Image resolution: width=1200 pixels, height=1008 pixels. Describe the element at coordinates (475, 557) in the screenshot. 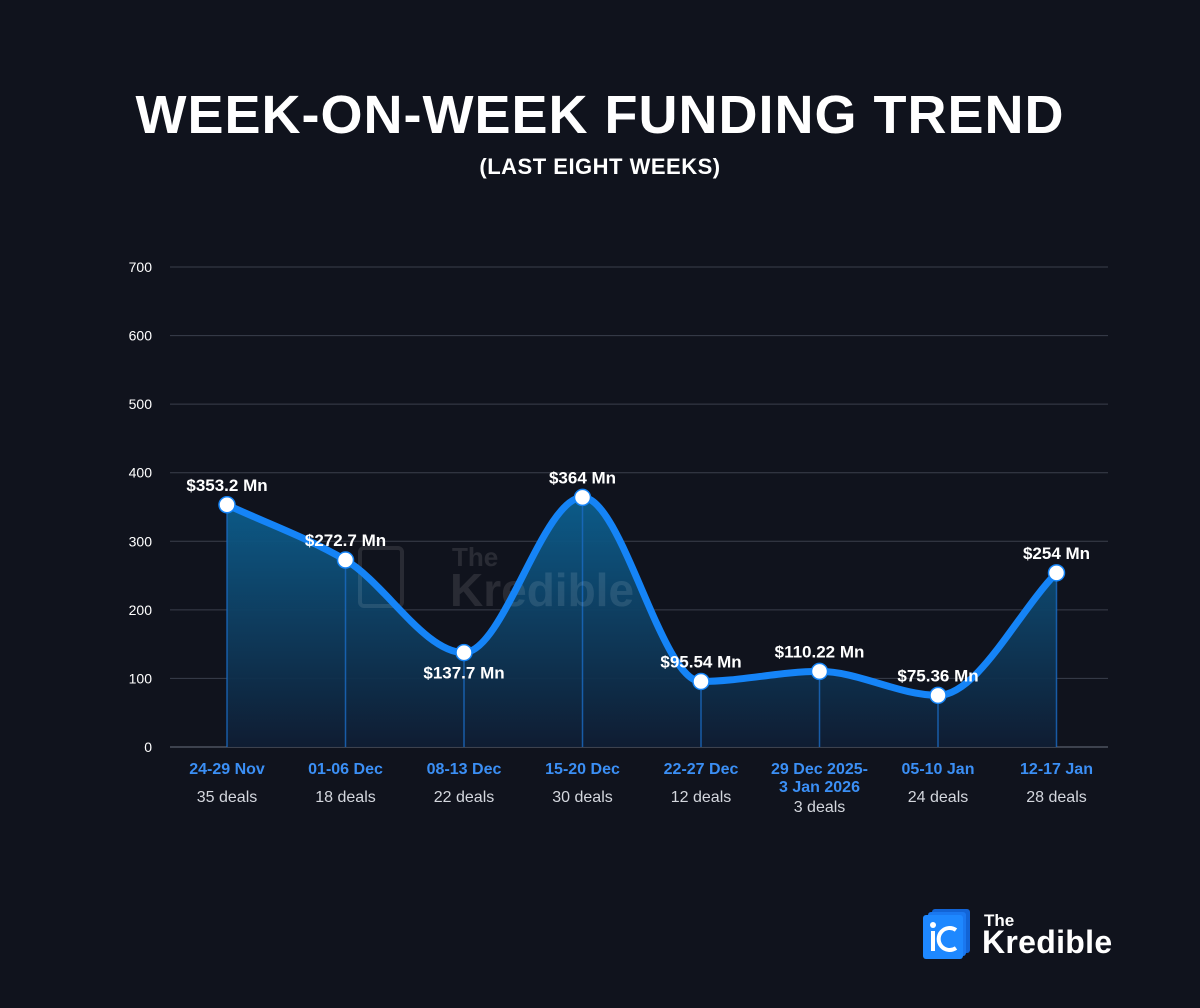

I see `watermark-the: The` at that location.